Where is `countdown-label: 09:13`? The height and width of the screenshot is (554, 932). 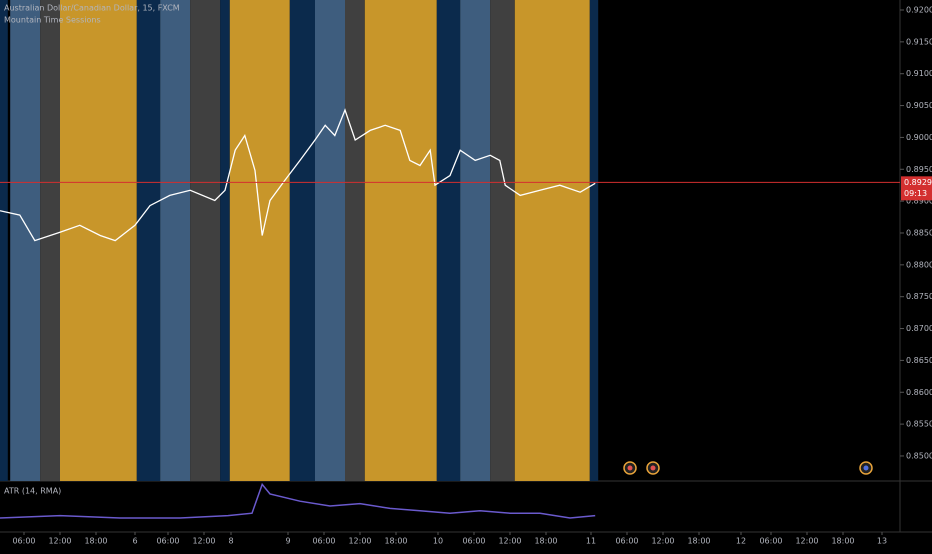 countdown-label: 09:13 is located at coordinates (915, 193).